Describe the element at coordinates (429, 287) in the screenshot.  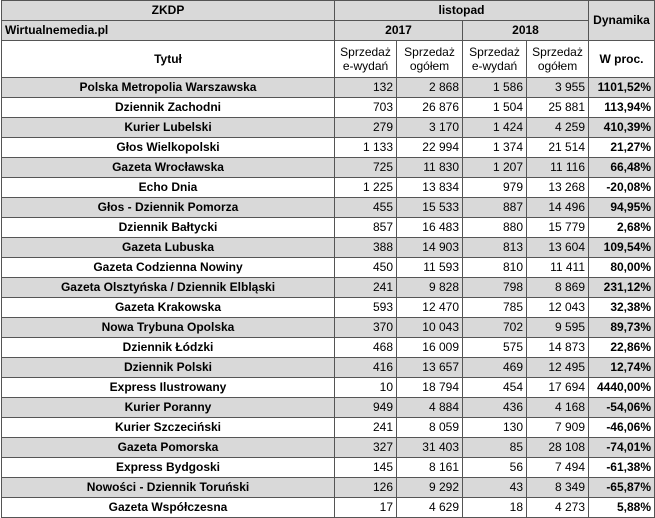
I see `row-total-sales-2017: 9 828` at that location.